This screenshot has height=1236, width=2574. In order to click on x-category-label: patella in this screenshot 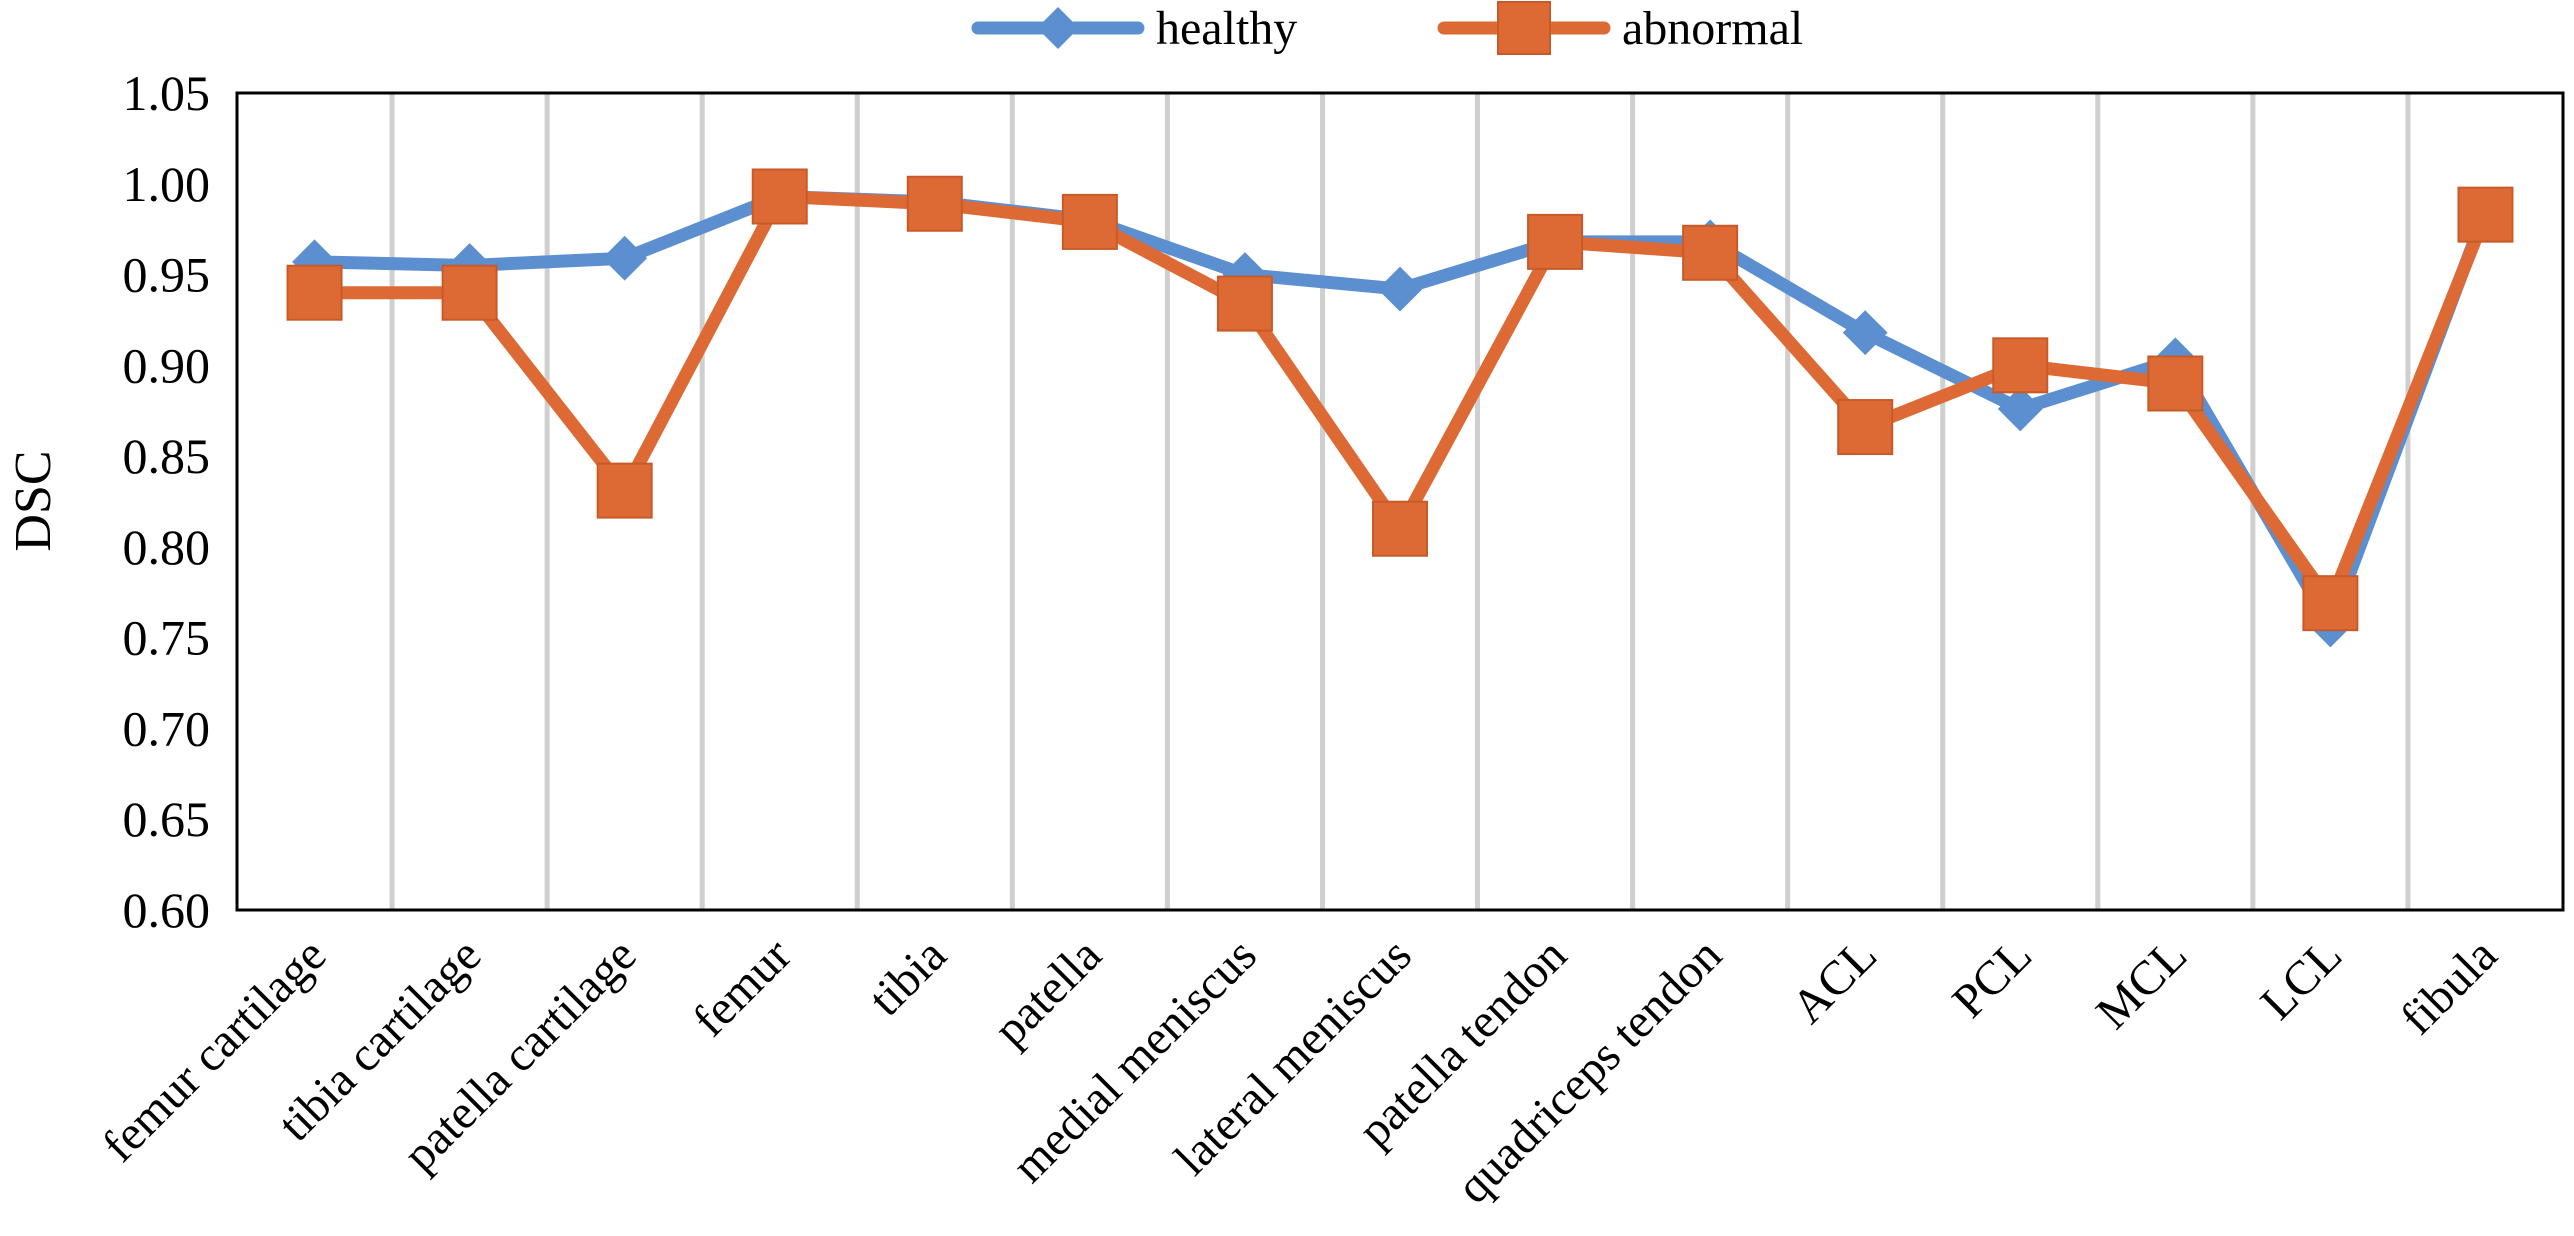, I will do `click(1048, 992)`.